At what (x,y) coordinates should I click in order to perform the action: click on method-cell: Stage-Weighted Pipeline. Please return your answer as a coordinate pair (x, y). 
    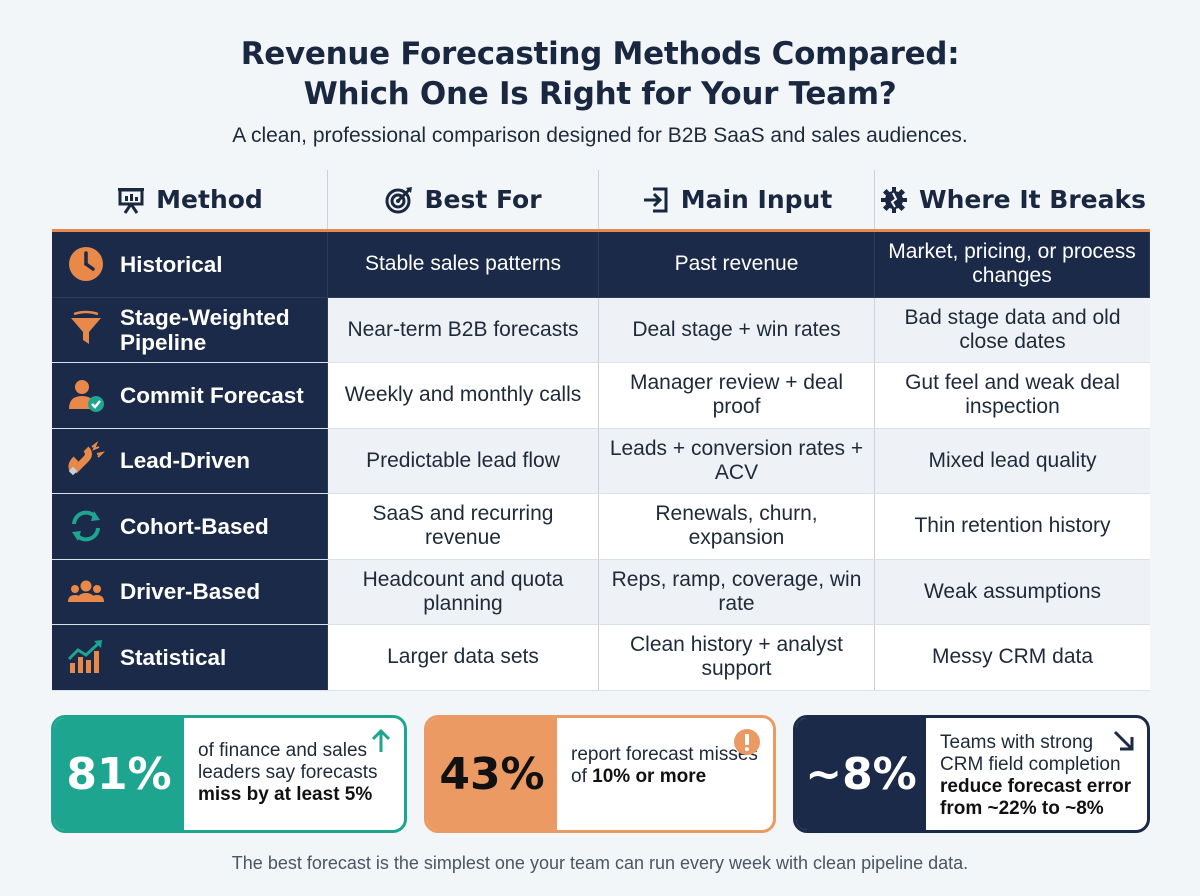
    Looking at the image, I should click on (190, 329).